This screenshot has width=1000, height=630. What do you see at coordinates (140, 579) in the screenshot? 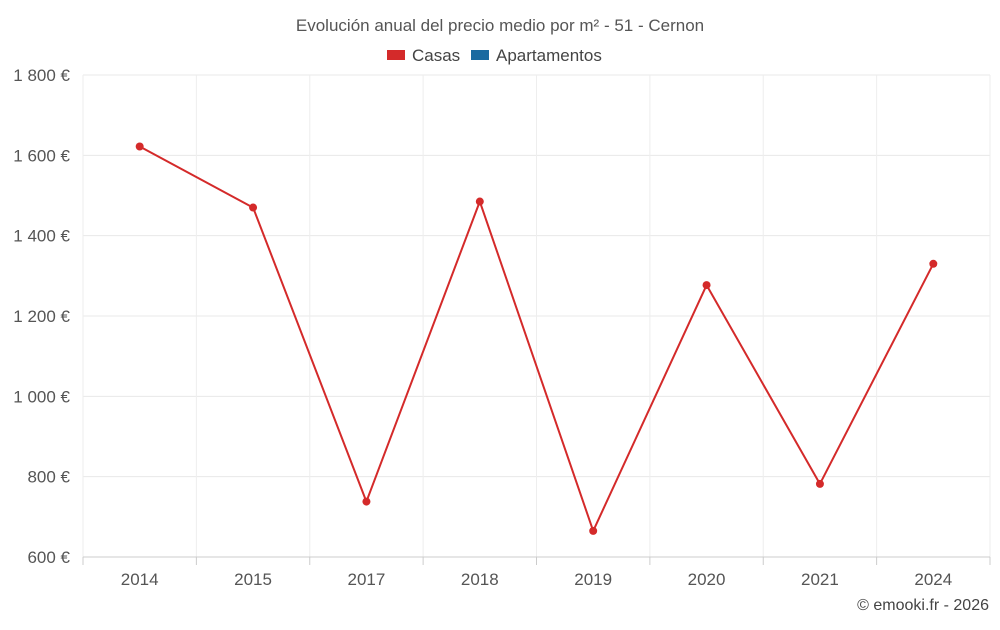
I see `x-tick-label: 2014` at bounding box center [140, 579].